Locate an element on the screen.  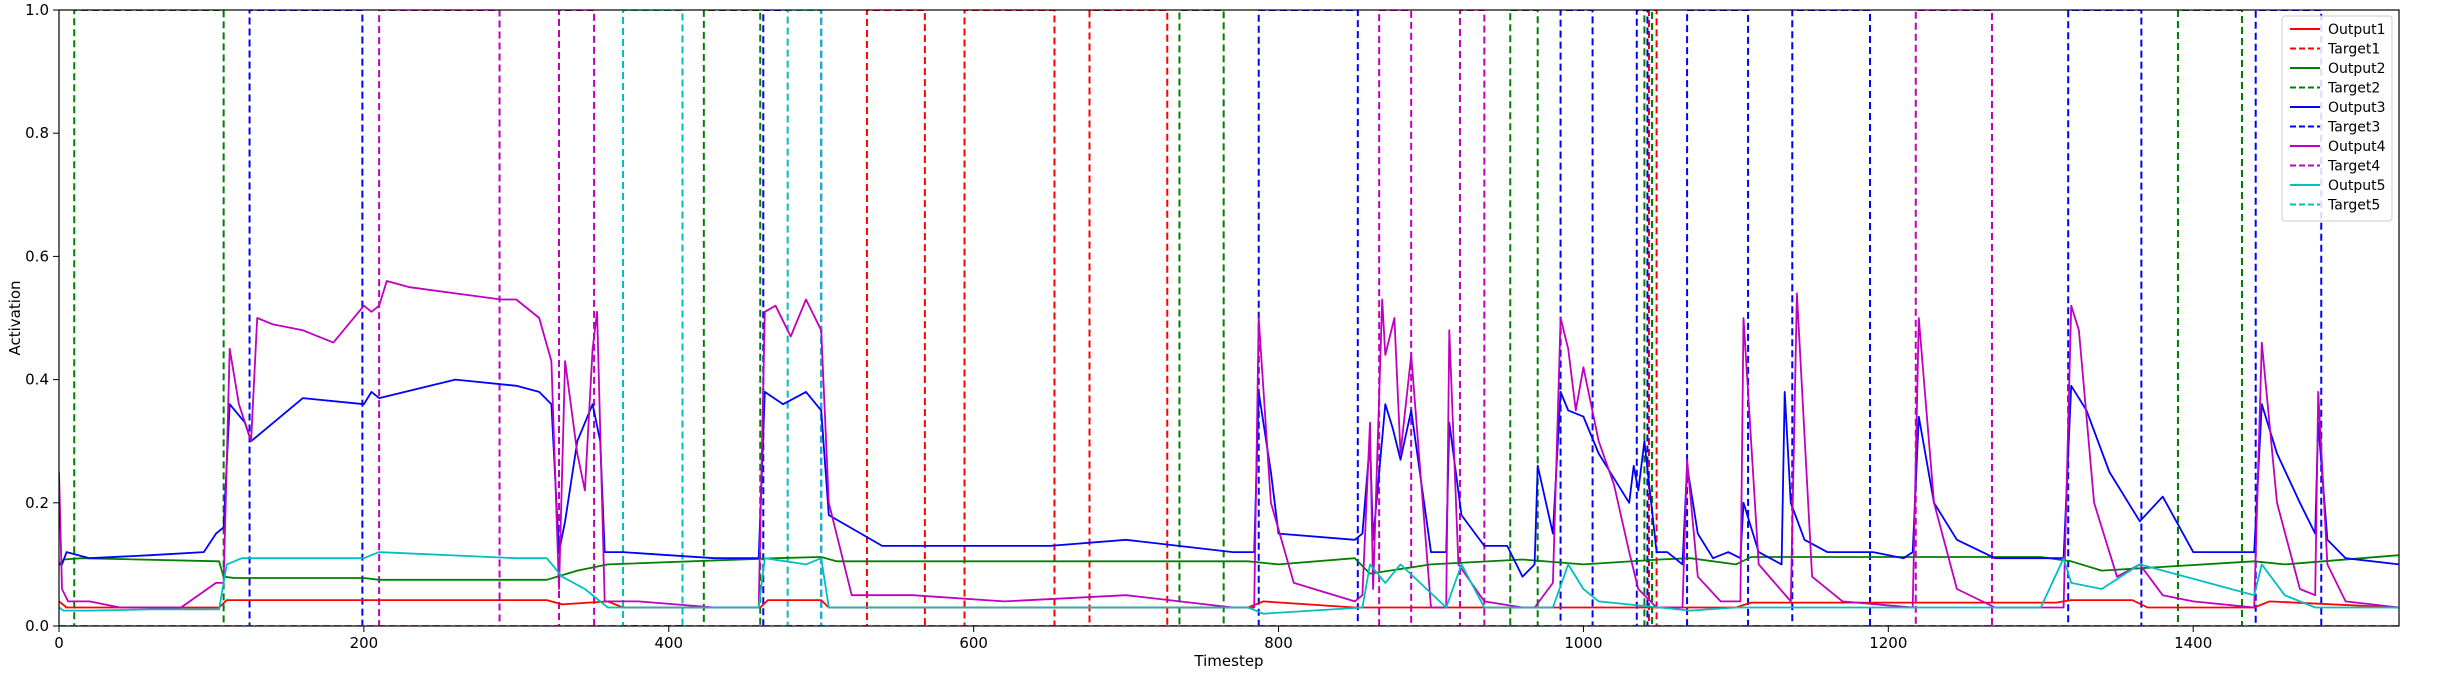
x-axis-label: Timestep is located at coordinates (1228, 661).